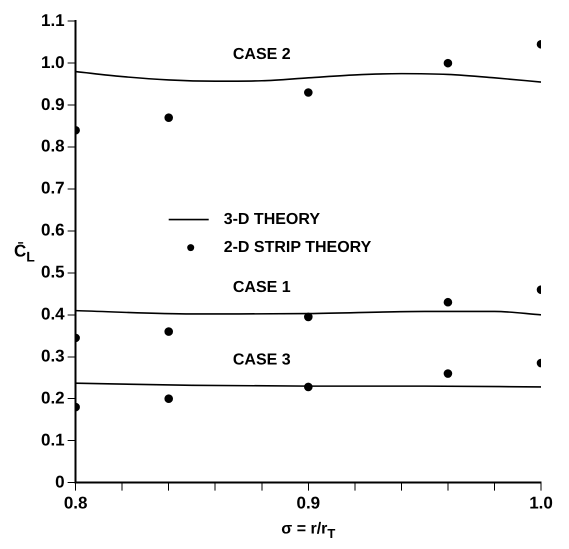  I want to click on y-tick-label: 0.9, so click(52, 104).